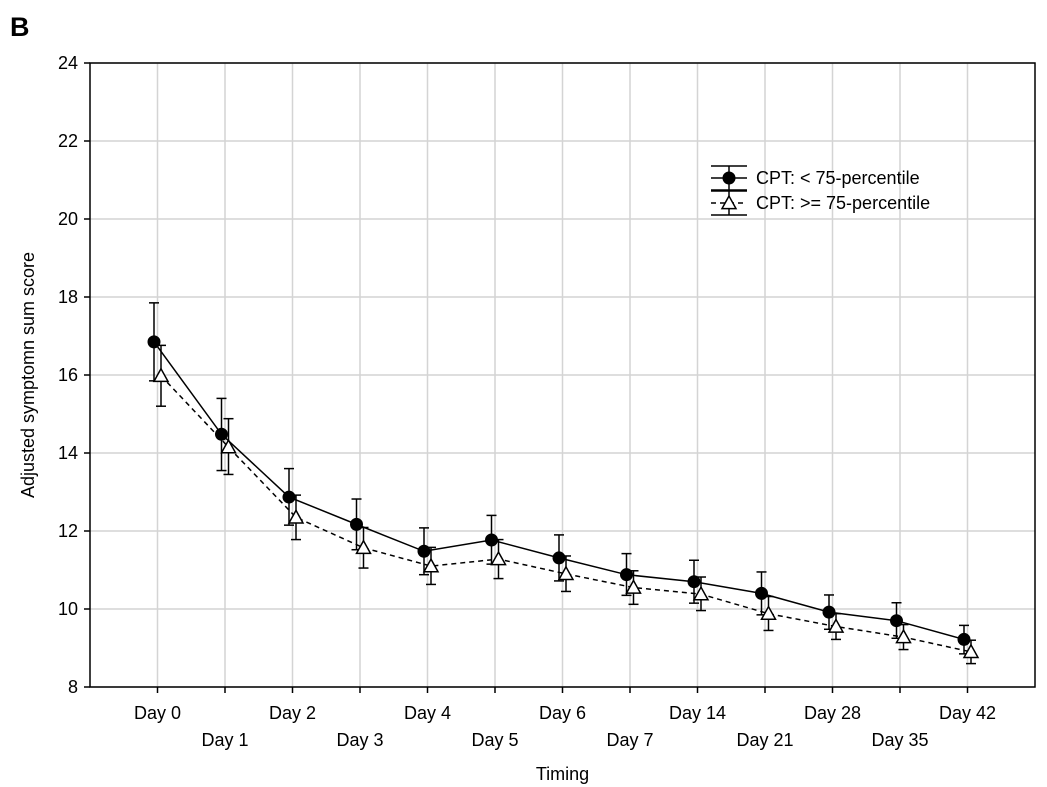 The width and height of the screenshot is (1047, 787). Describe the element at coordinates (68, 141) in the screenshot. I see `y-tick-label: 22` at that location.